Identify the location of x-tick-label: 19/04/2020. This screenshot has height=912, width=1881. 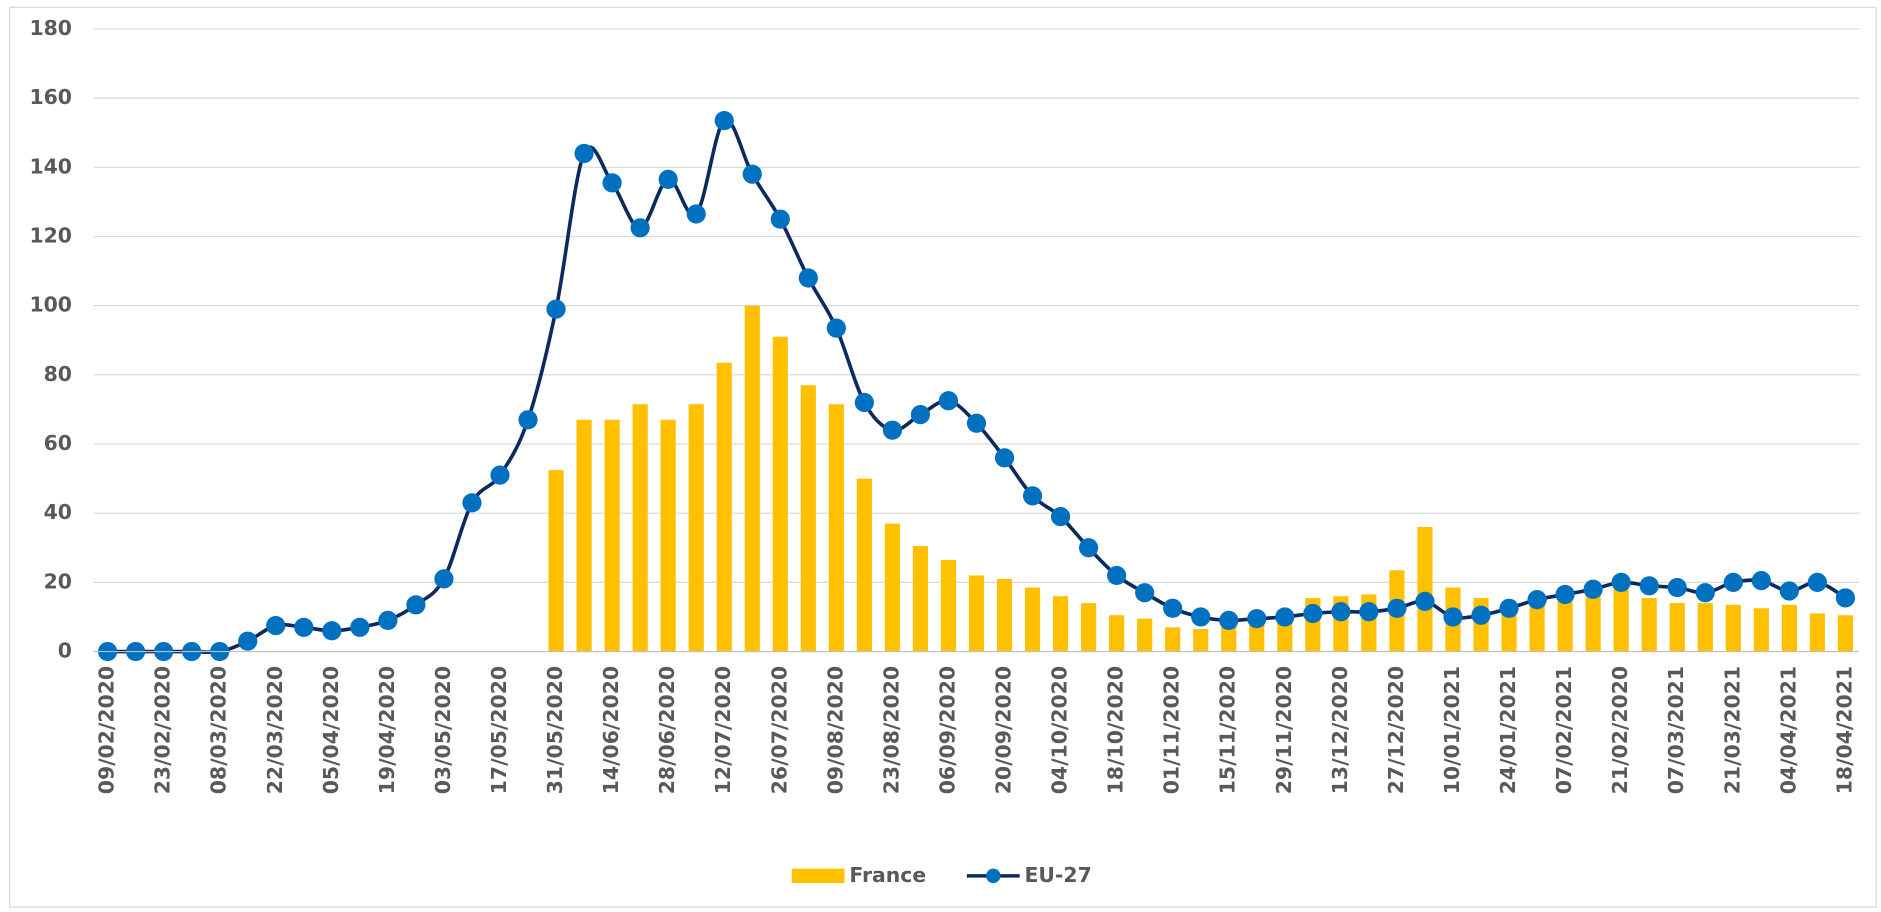
(387, 730).